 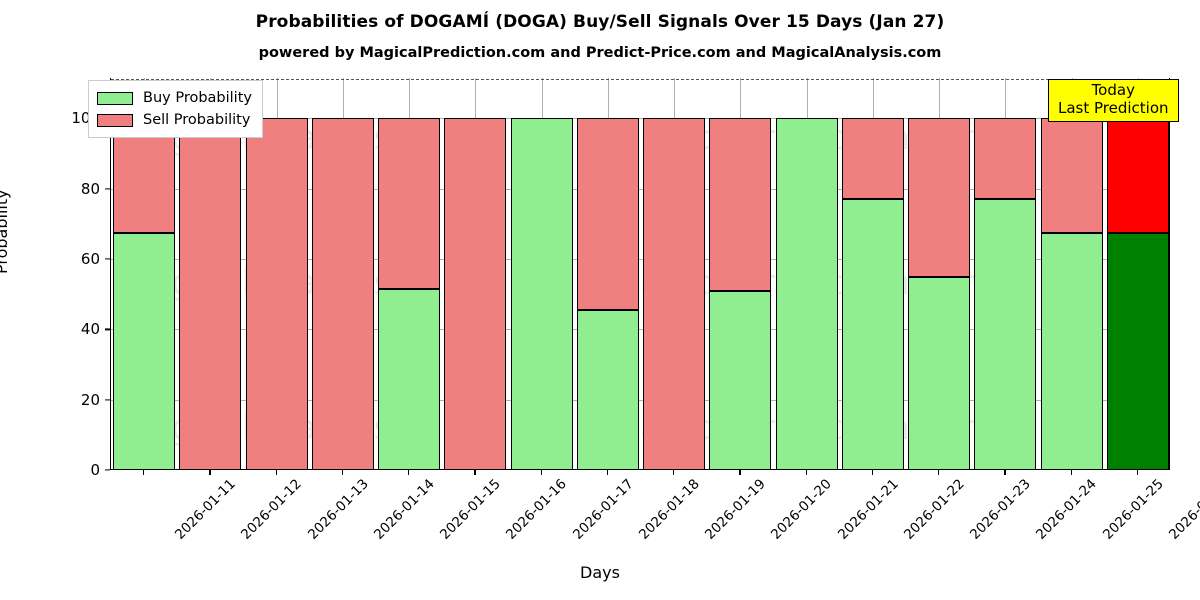 I want to click on y-tick-label: 20, so click(x=90, y=399).